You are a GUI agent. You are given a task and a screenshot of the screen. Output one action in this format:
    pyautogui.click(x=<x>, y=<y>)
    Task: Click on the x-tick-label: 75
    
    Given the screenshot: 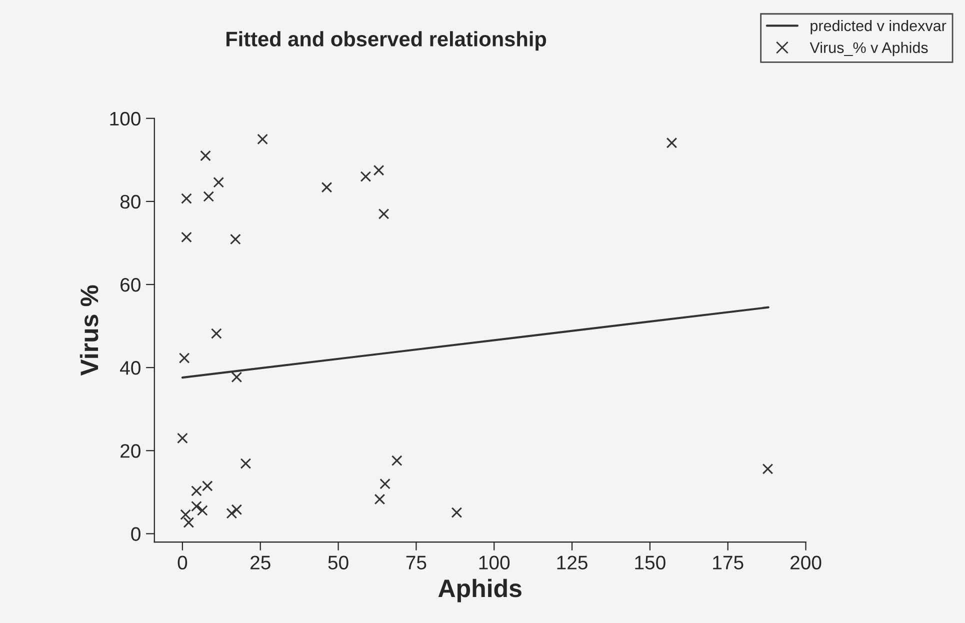 What is the action you would take?
    pyautogui.click(x=416, y=563)
    